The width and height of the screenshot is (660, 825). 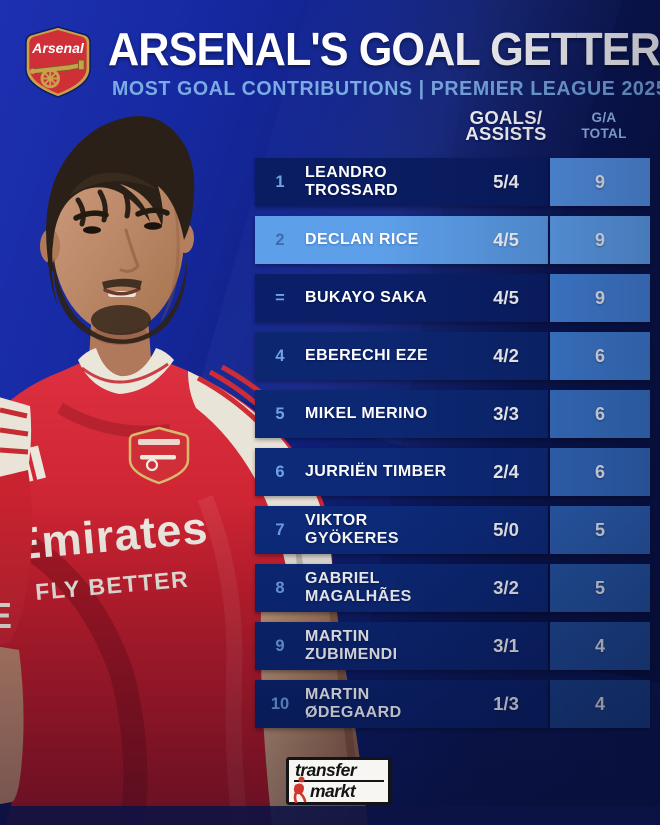 I want to click on column-header-goals-line2: ASSISTS, so click(x=506, y=133).